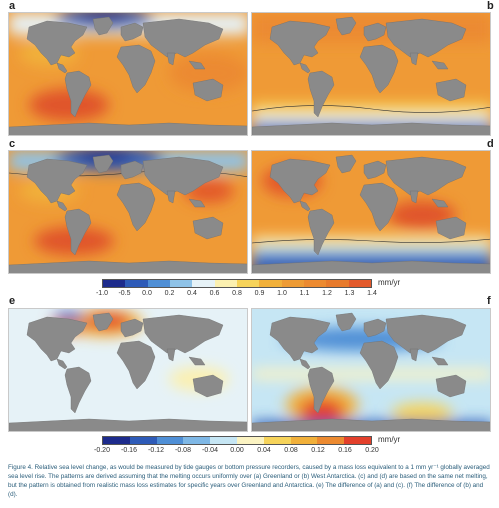 Image resolution: width=499 pixels, height=508 pixels. What do you see at coordinates (12, 6) in the screenshot?
I see `panel-label-a: a` at bounding box center [12, 6].